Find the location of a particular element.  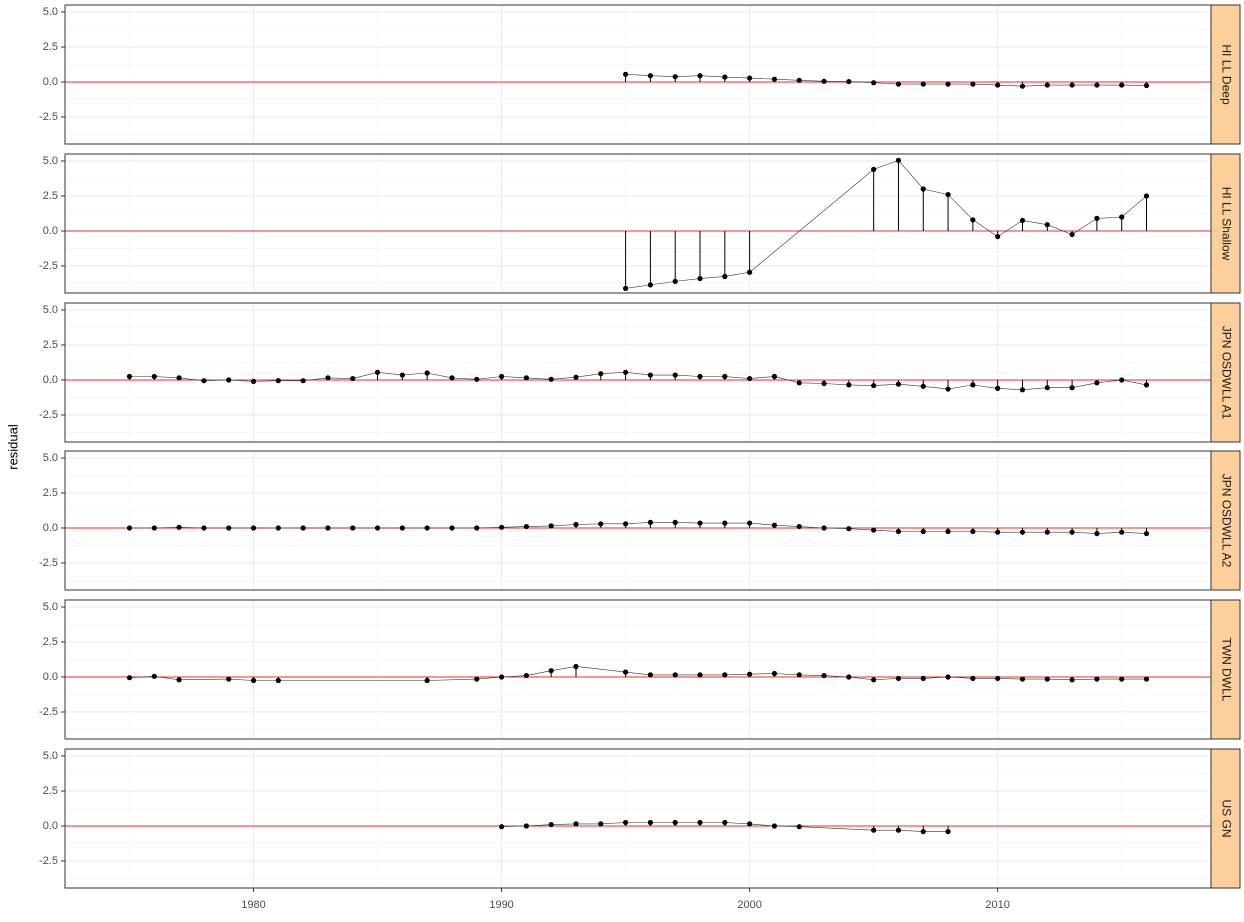

x-tick-label: 2000 is located at coordinates (749, 905).